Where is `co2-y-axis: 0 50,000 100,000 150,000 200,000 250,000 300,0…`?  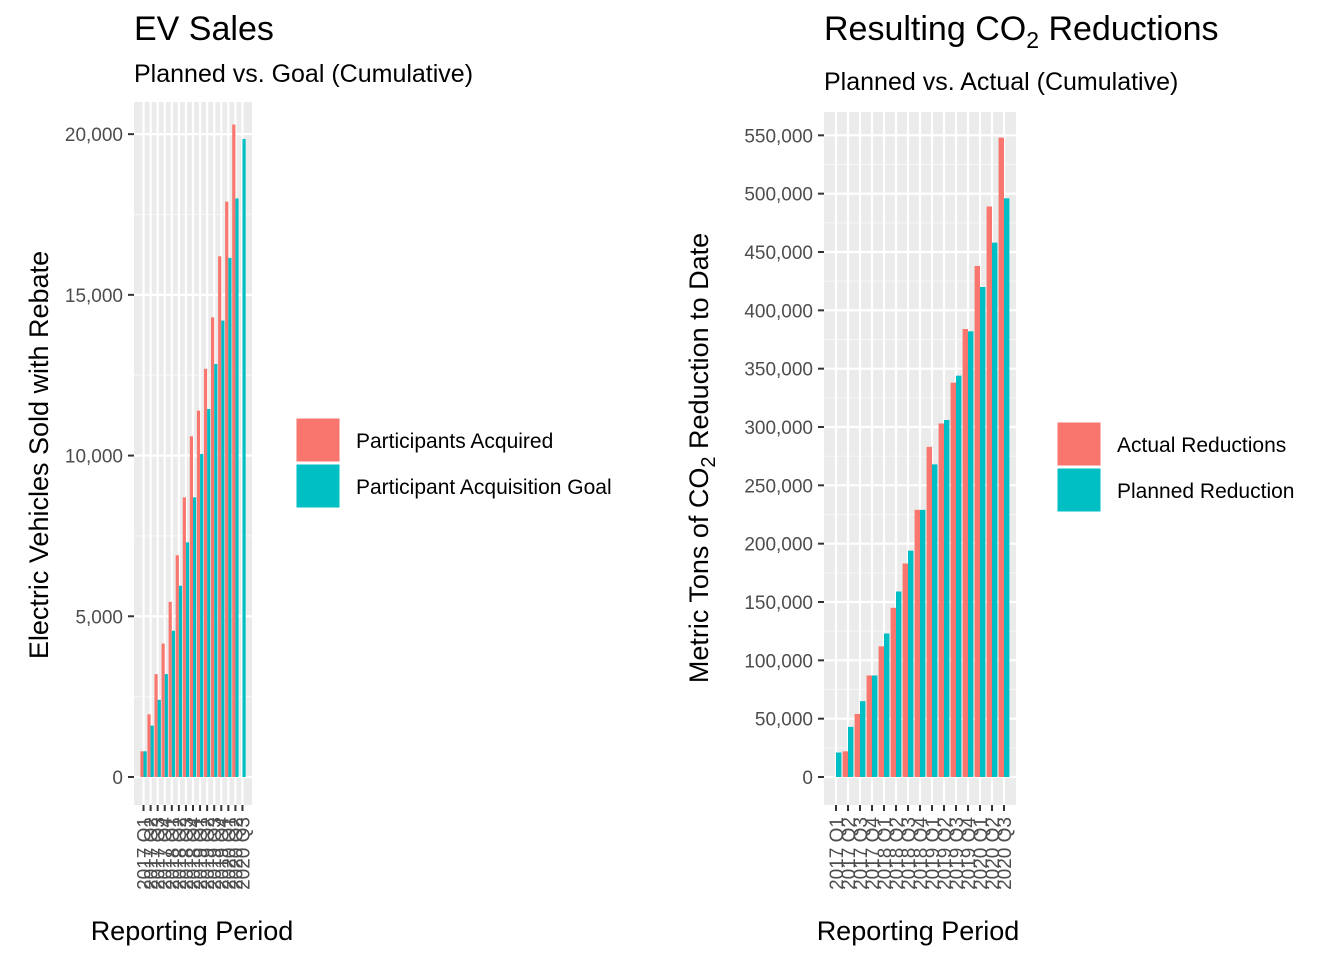 co2-y-axis: 0 50,000 100,000 150,000 200,000 250,000 300,0… is located at coordinates (784, 457).